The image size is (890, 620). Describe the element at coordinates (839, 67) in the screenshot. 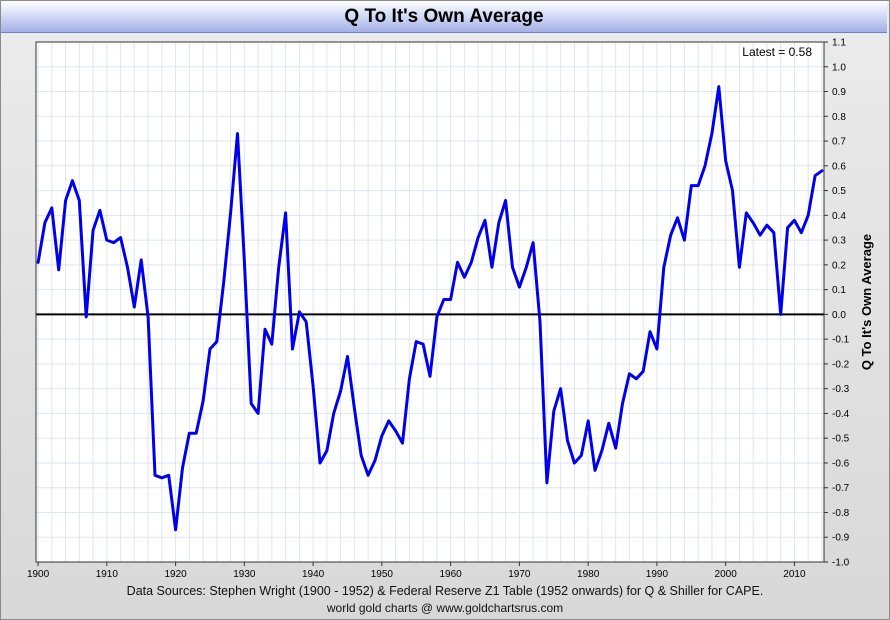

I see `y-tick-label: 1.0` at that location.